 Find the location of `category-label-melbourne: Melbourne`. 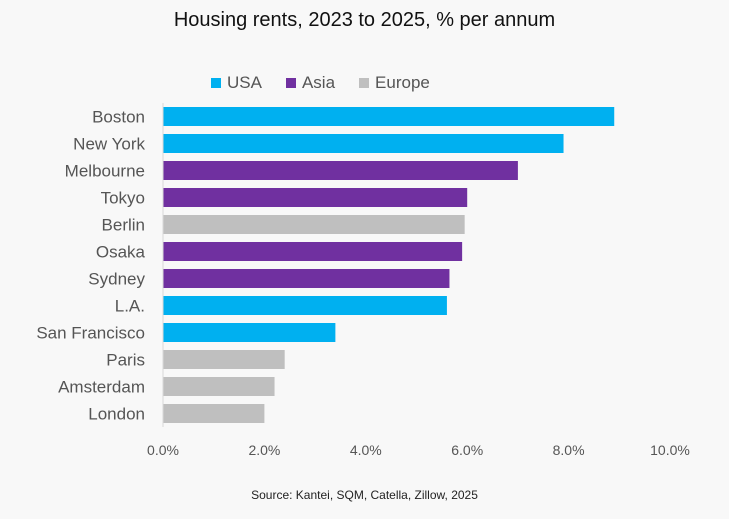

category-label-melbourne: Melbourne is located at coordinates (105, 171).